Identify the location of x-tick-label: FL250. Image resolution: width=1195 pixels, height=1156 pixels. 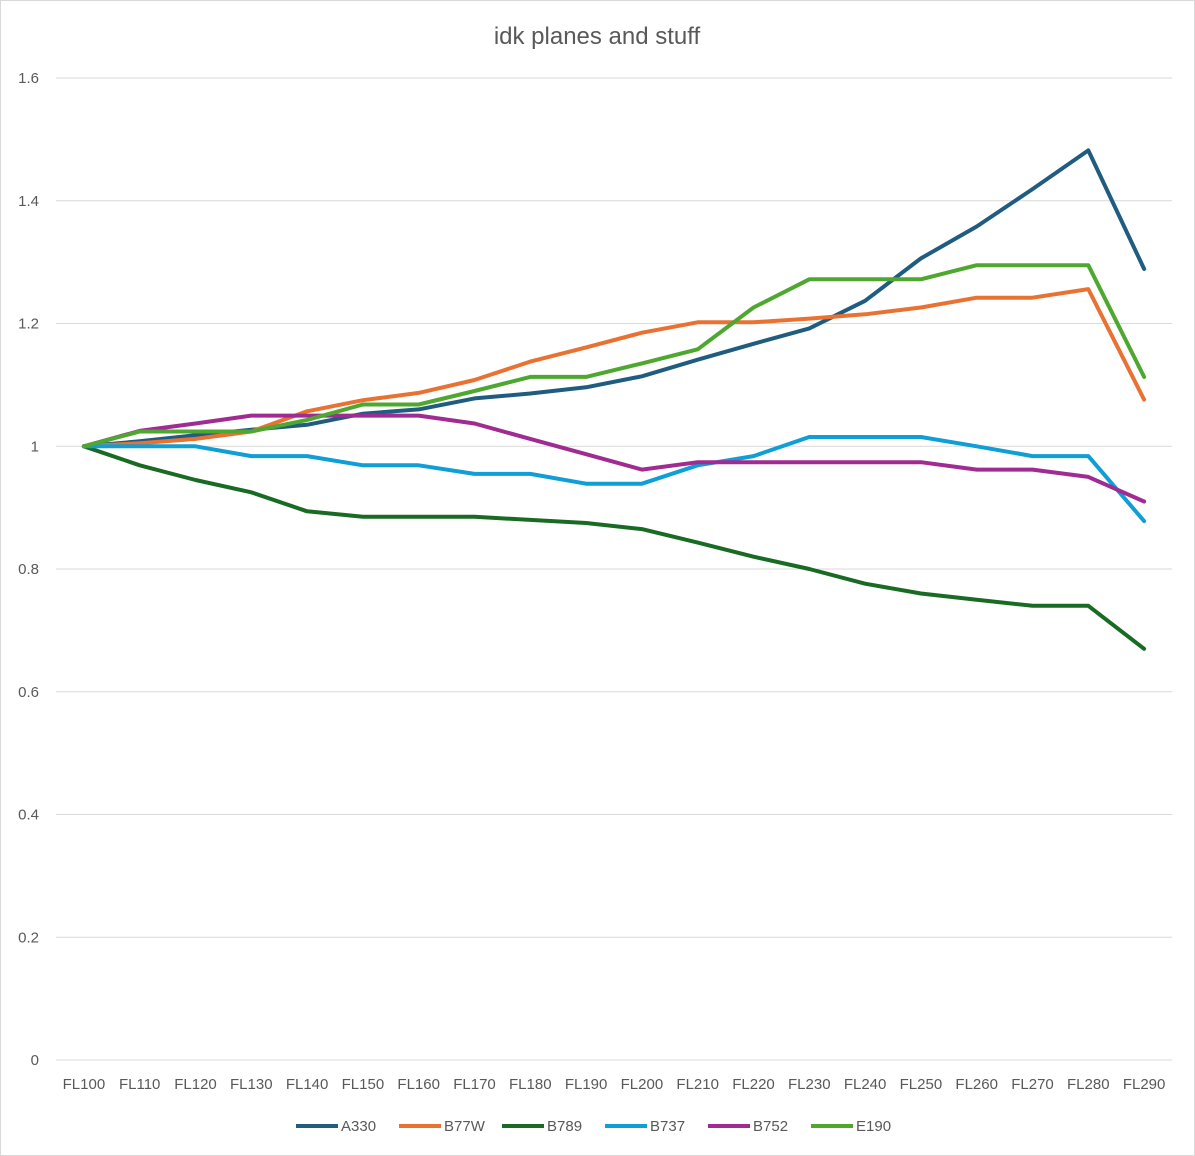
(921, 1084).